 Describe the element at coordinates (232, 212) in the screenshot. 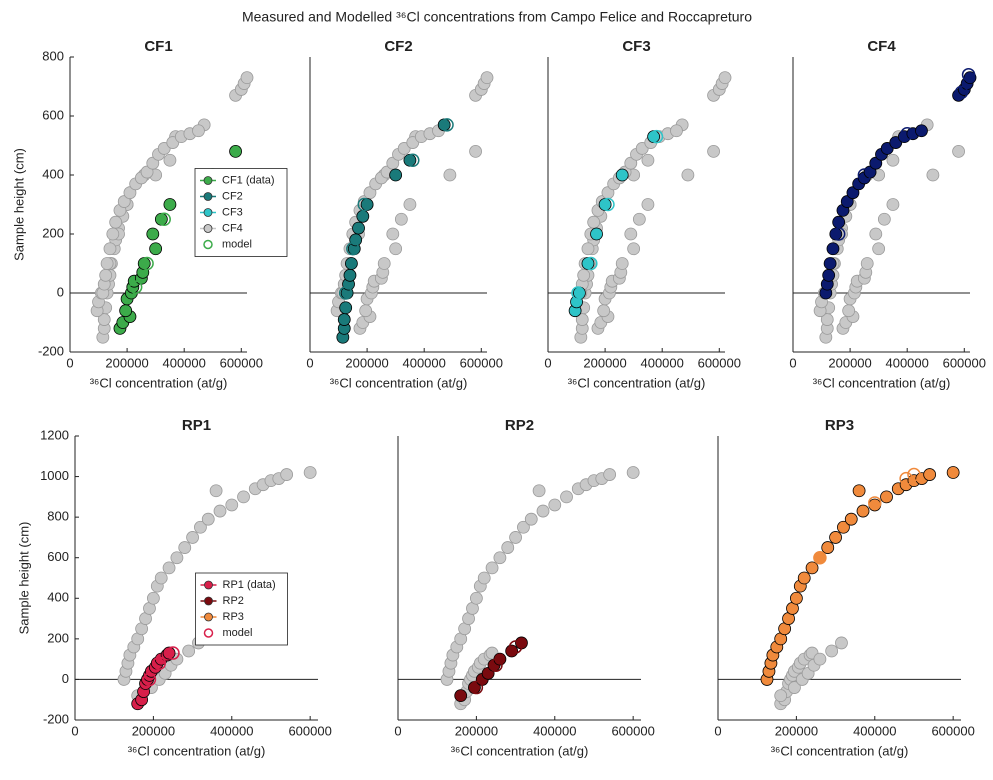

I see `legend-label: CF3` at that location.